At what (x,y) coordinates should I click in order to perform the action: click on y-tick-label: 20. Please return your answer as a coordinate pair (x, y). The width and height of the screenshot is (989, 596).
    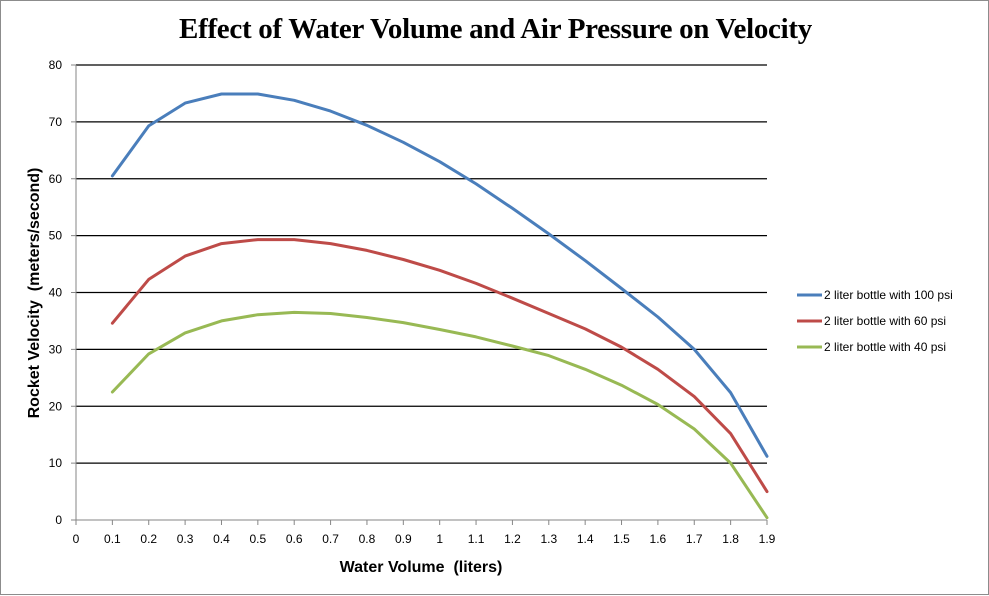
    Looking at the image, I should click on (56, 406).